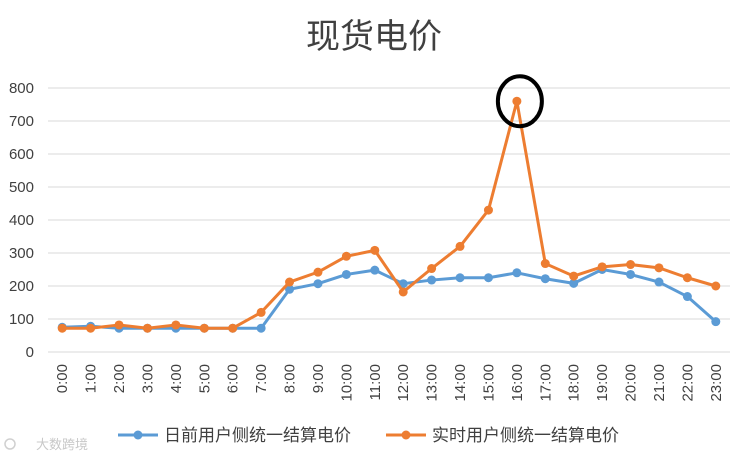 This screenshot has height=464, width=748. What do you see at coordinates (91, 378) in the screenshot?
I see `x-tick-label: 1:00` at bounding box center [91, 378].